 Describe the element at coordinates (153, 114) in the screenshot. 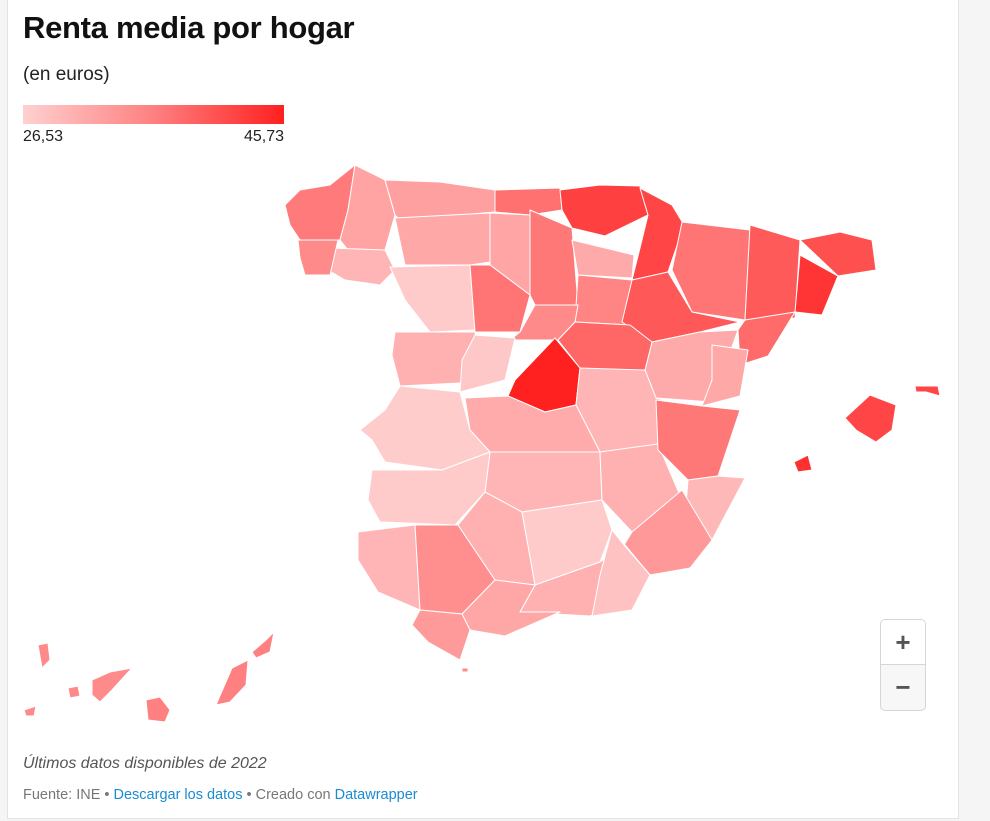

I see `color-legend-gradient` at that location.